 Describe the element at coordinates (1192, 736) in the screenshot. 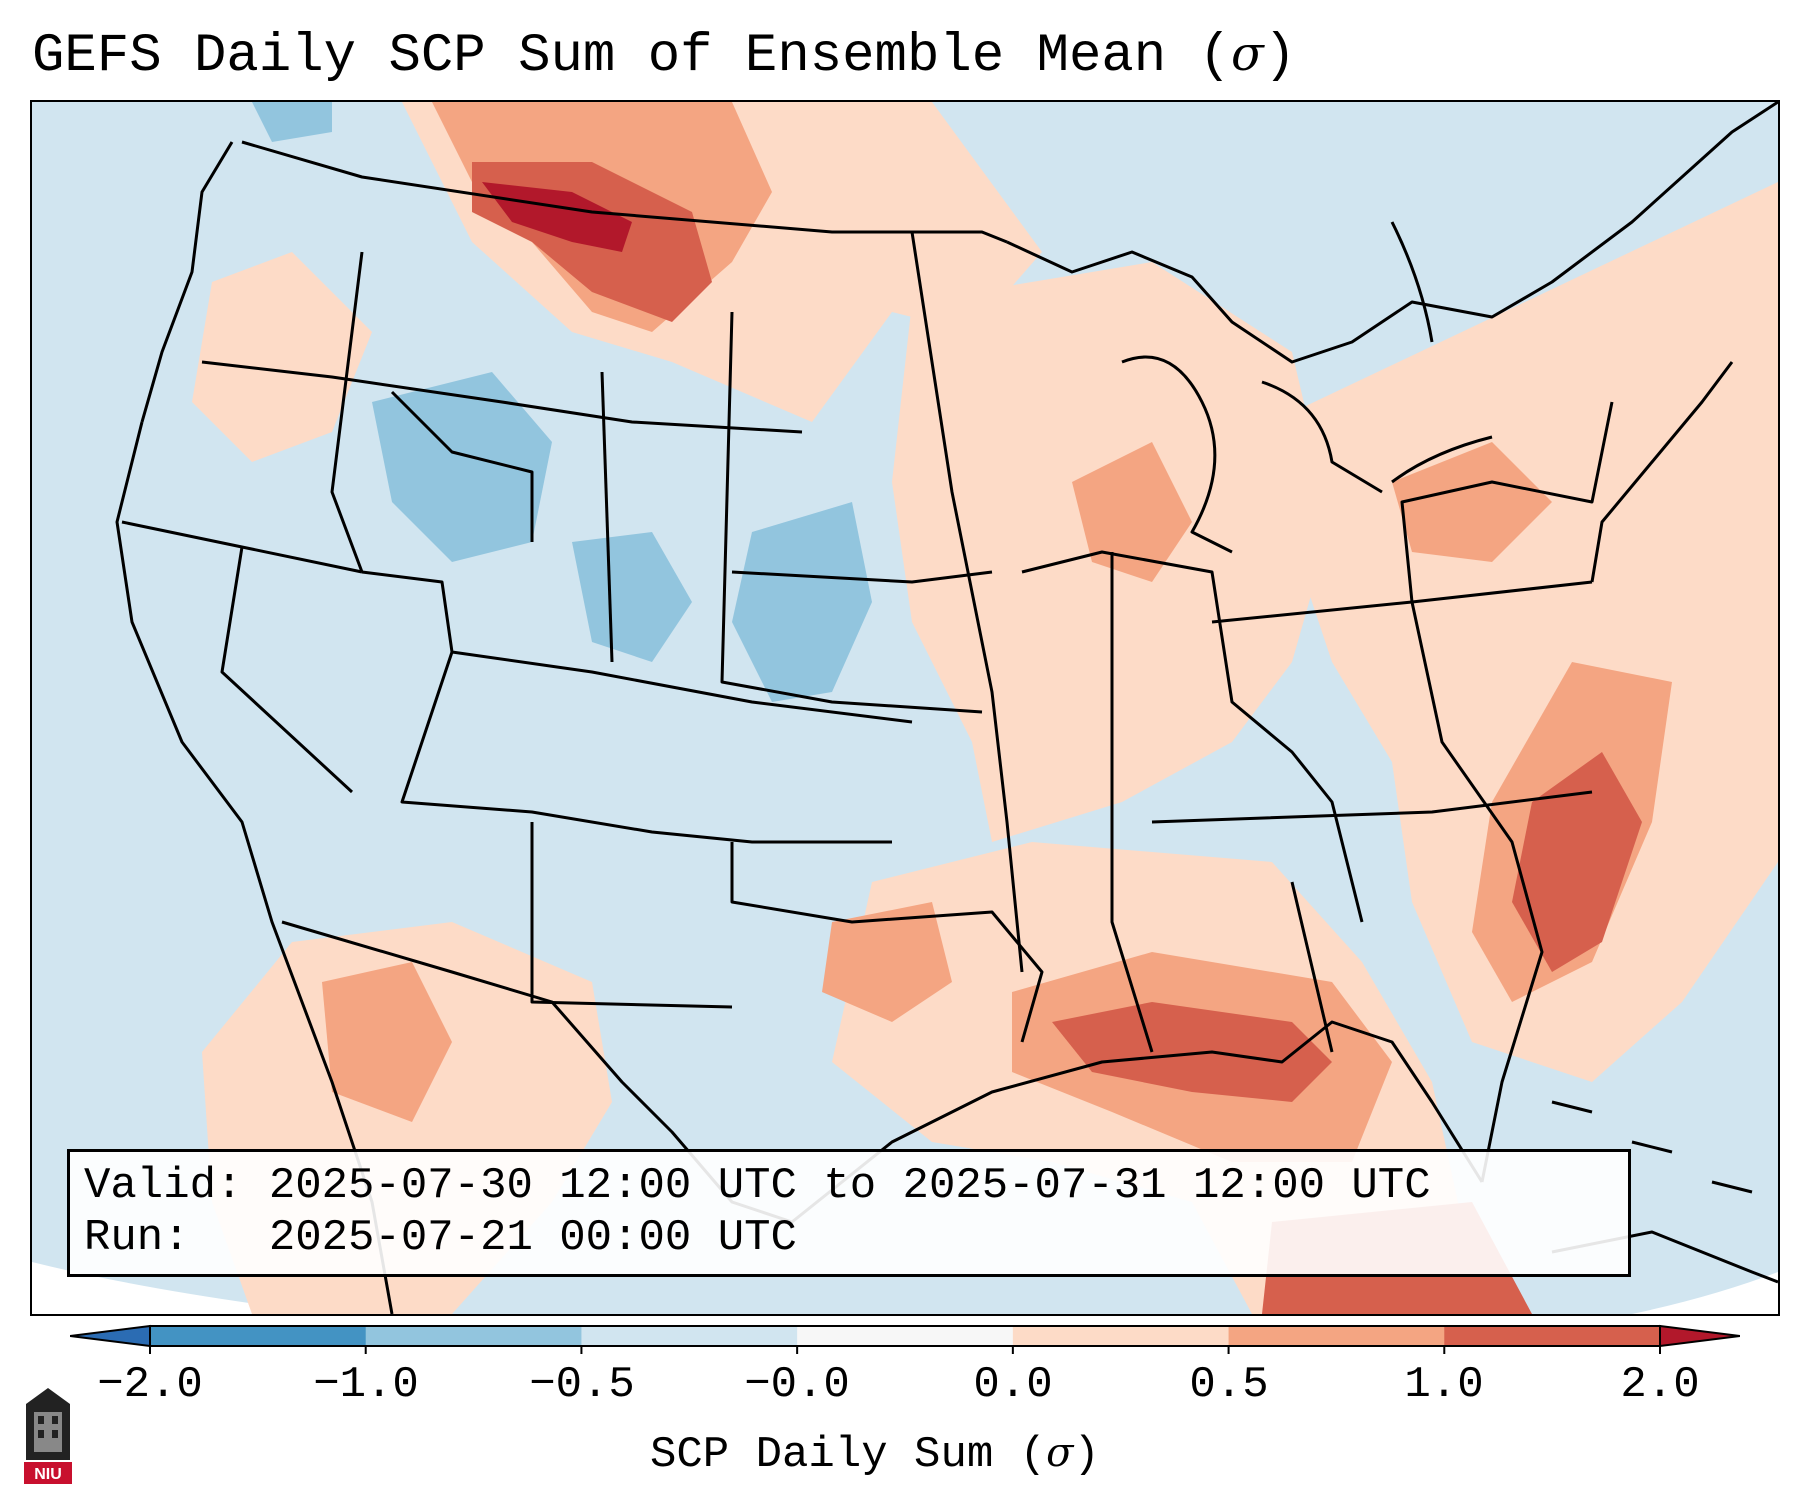

I see `miss-river` at that location.